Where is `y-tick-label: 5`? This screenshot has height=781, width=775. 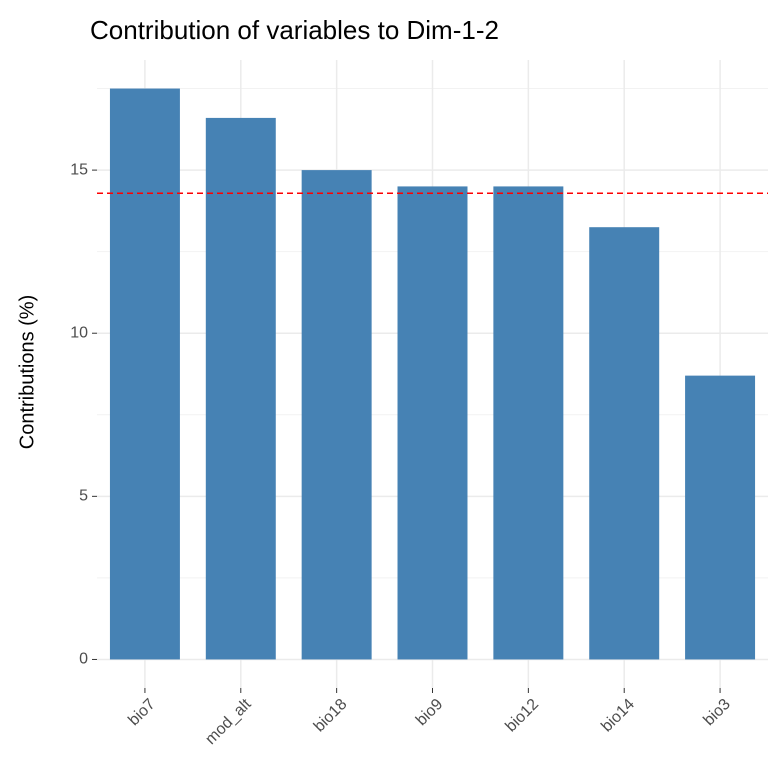
y-tick-label: 5 is located at coordinates (83, 496).